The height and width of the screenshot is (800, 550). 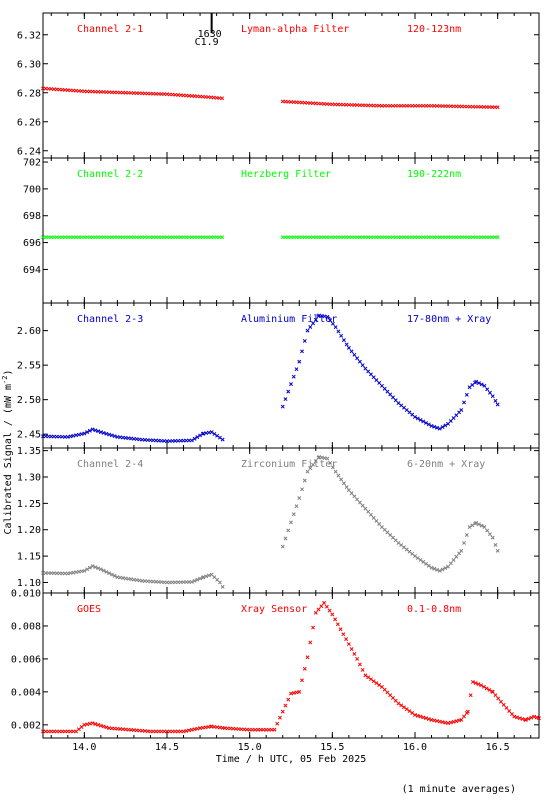 What do you see at coordinates (84, 747) in the screenshot?
I see `x-tick-label: 14.0` at bounding box center [84, 747].